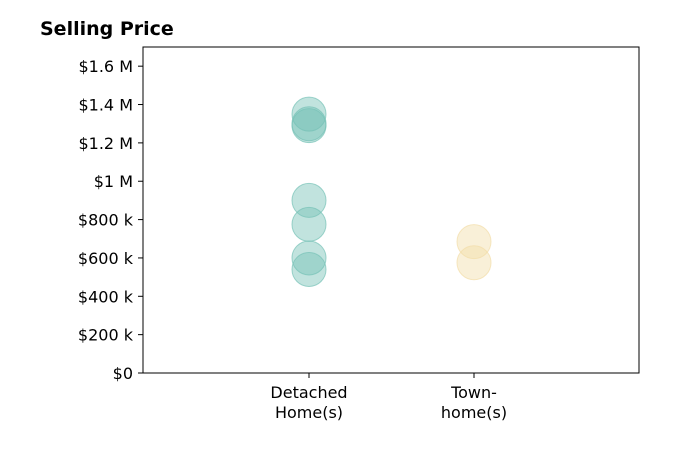 The image size is (679, 462). Describe the element at coordinates (474, 412) in the screenshot. I see `x-category-label: home(s)` at that location.